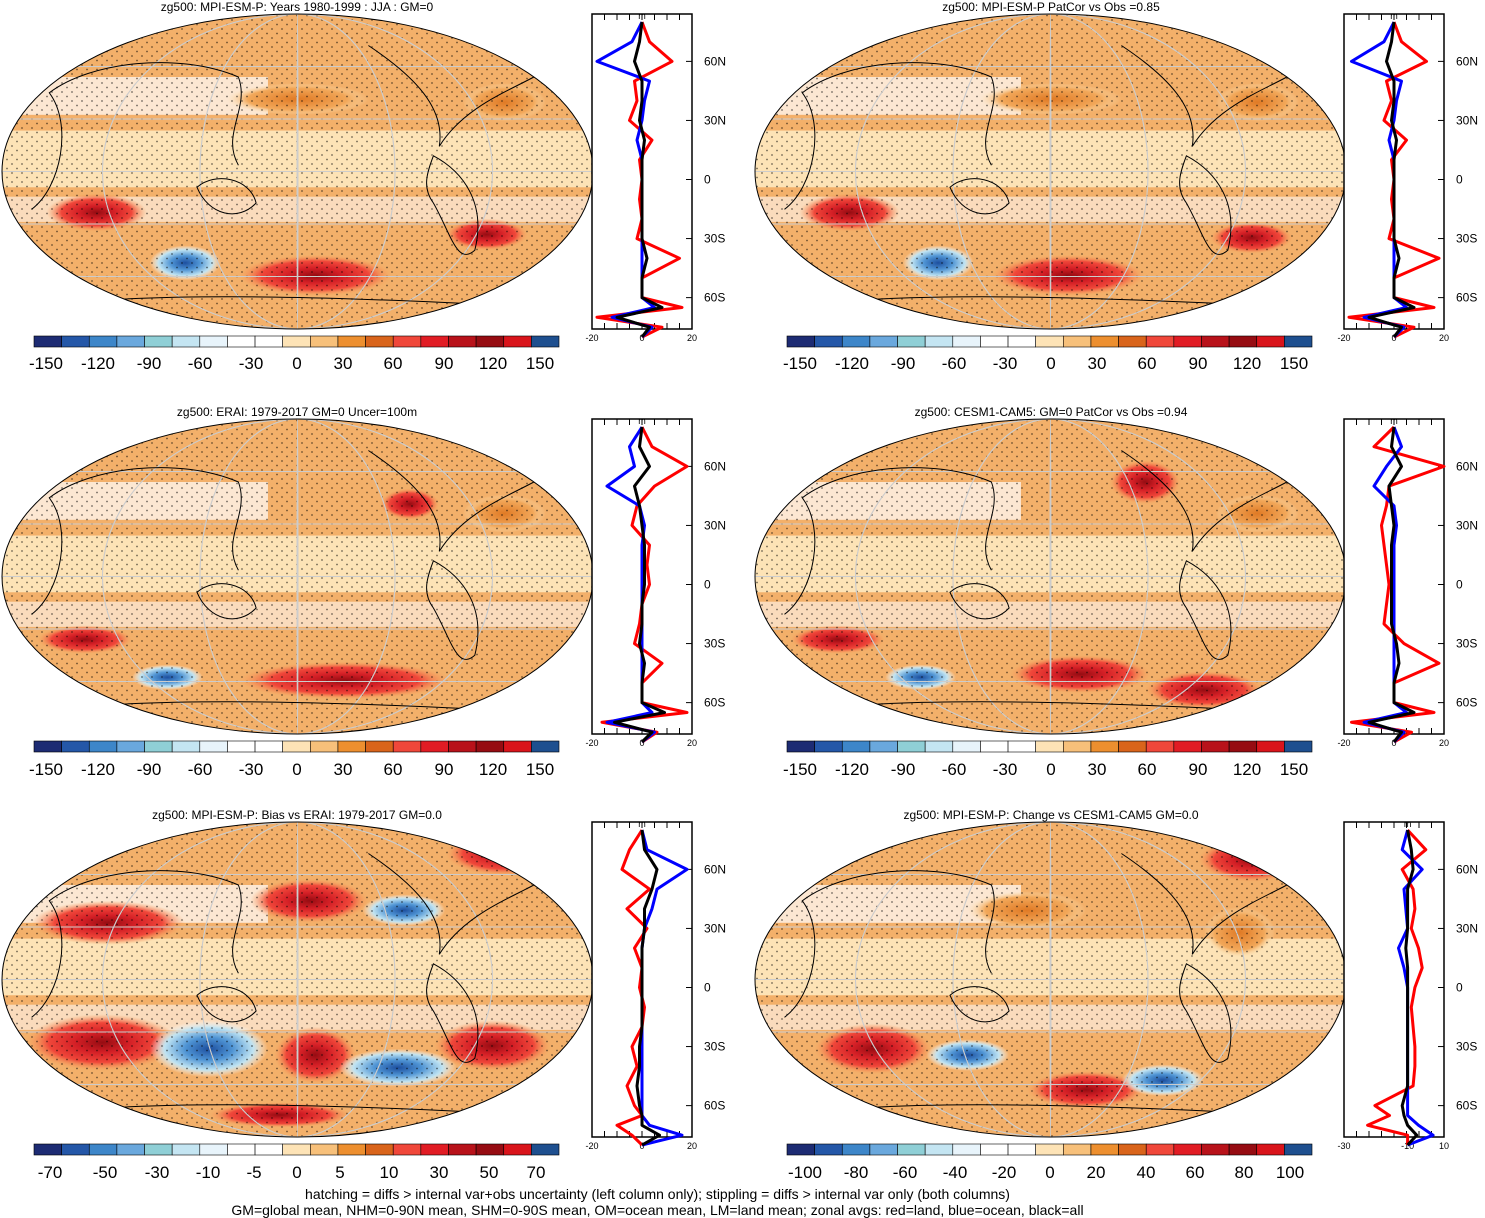  What do you see at coordinates (208, 1172) in the screenshot?
I see `colorbar-tick: -10` at bounding box center [208, 1172].